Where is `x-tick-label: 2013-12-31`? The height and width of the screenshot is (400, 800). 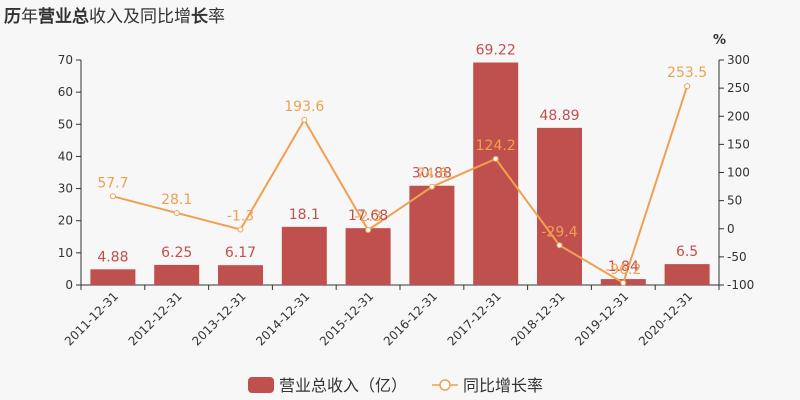 x-tick-label: 2013-12-31 is located at coordinates (218, 318).